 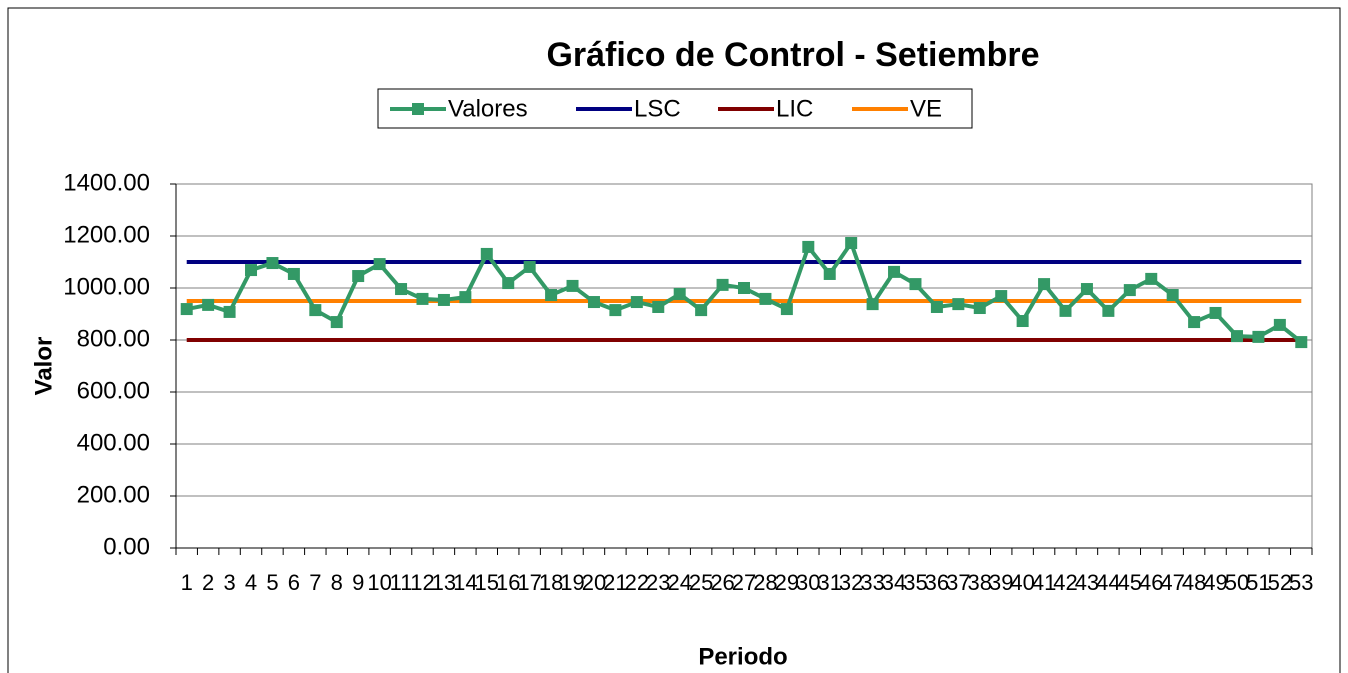 What do you see at coordinates (187, 582) in the screenshot?
I see `x-tick-label: 1` at bounding box center [187, 582].